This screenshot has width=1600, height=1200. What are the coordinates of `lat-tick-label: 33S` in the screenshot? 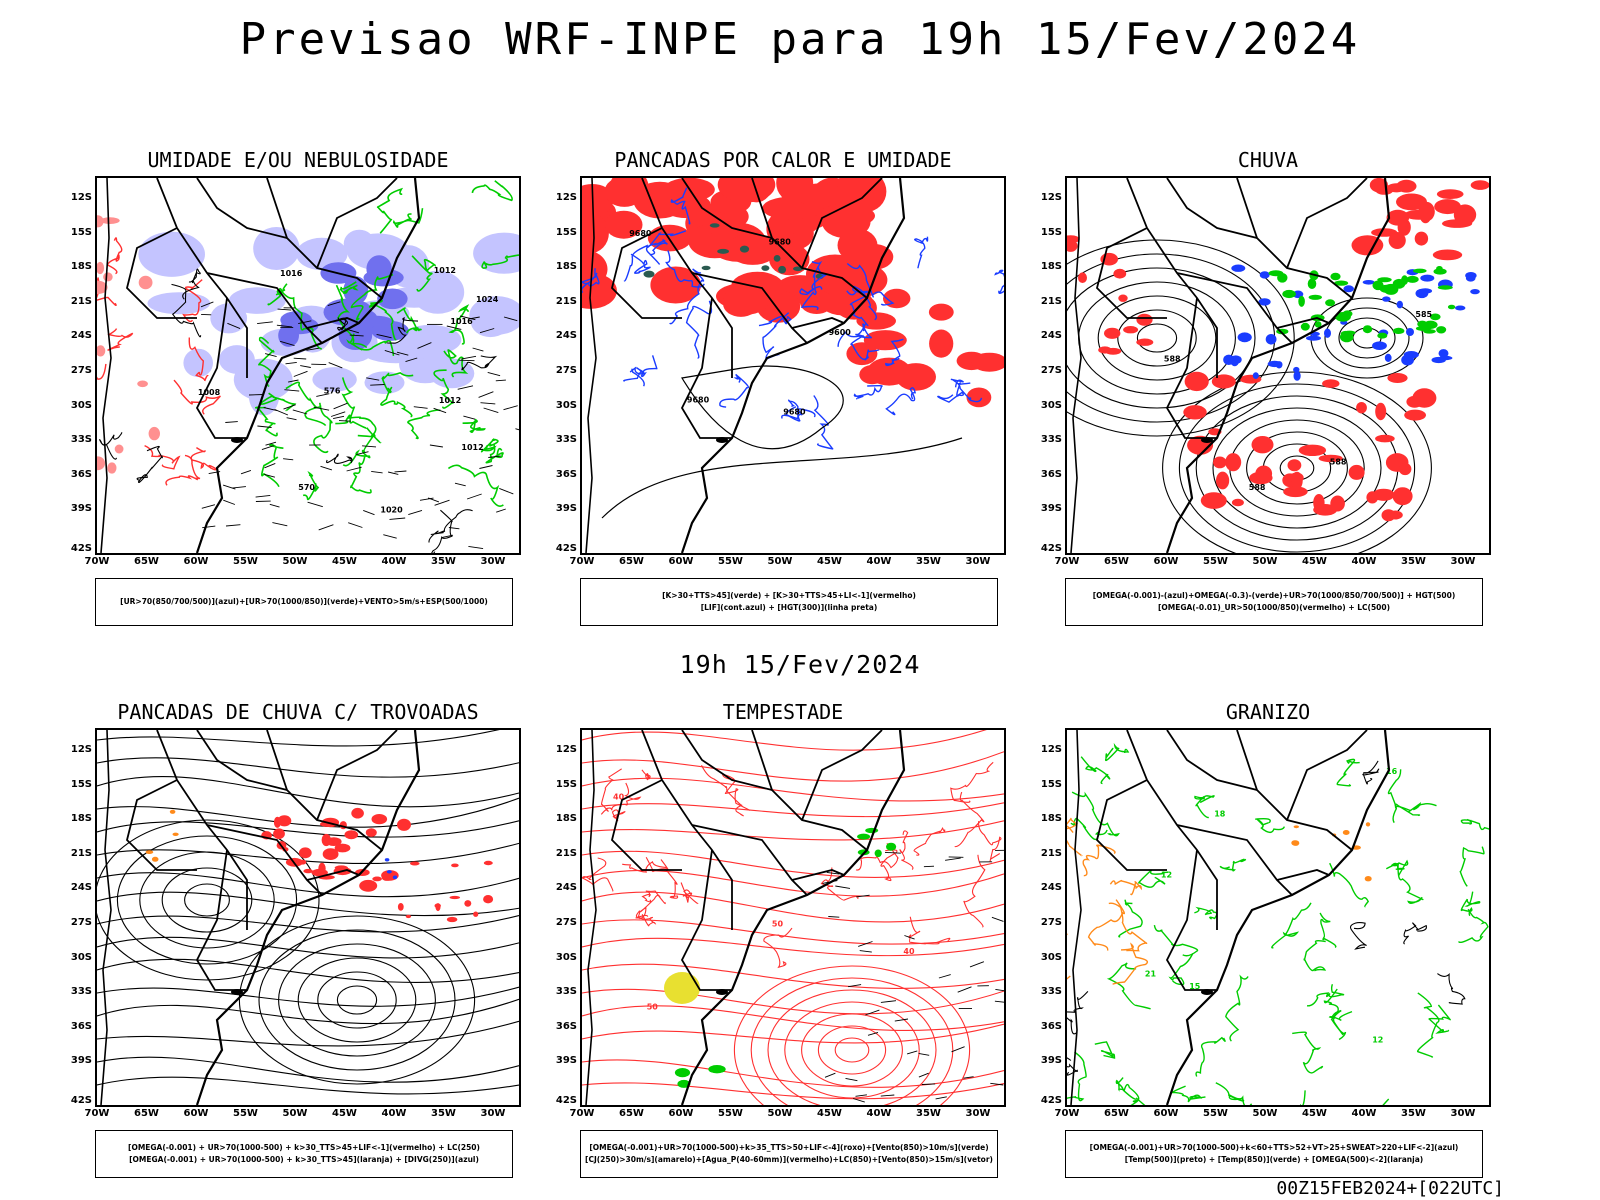 It's located at (81, 992).